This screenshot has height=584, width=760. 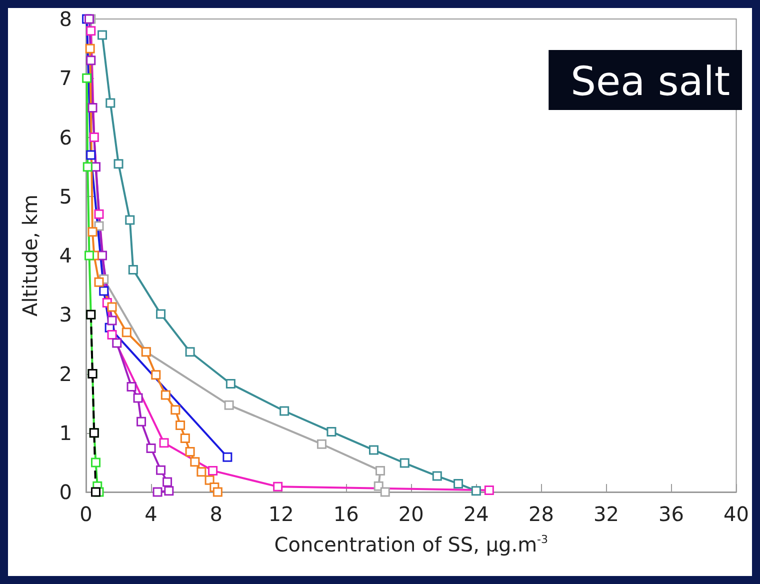 I want to click on y-tick-label: 8, so click(x=65, y=19).